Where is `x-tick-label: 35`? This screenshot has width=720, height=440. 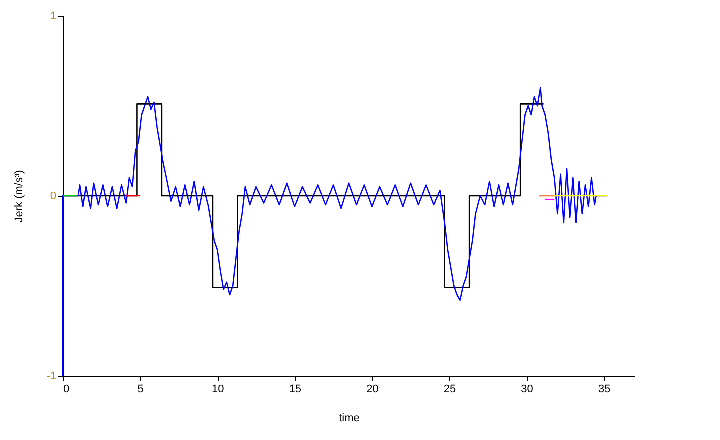 x-tick-label: 35 is located at coordinates (604, 390).